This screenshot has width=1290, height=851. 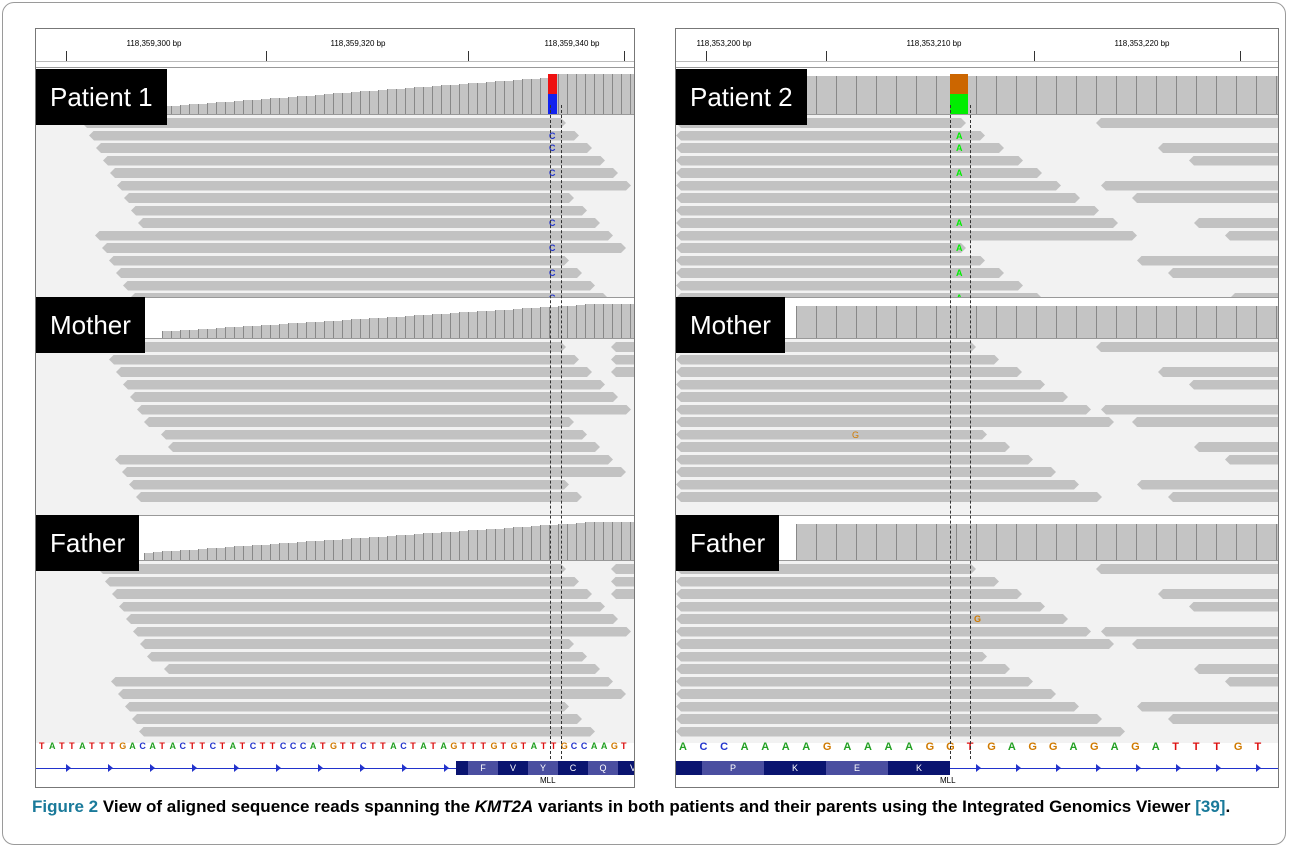 I want to click on amino-acid: C, so click(x=573, y=768).